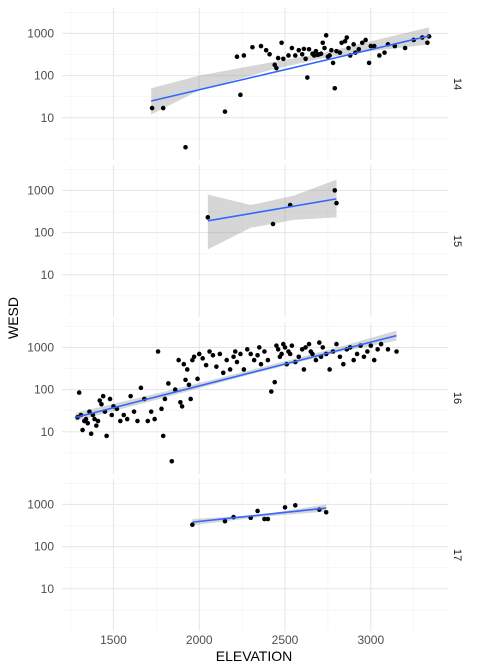 The height and width of the screenshot is (672, 480). I want to click on confidence-band, so click(290, 71).